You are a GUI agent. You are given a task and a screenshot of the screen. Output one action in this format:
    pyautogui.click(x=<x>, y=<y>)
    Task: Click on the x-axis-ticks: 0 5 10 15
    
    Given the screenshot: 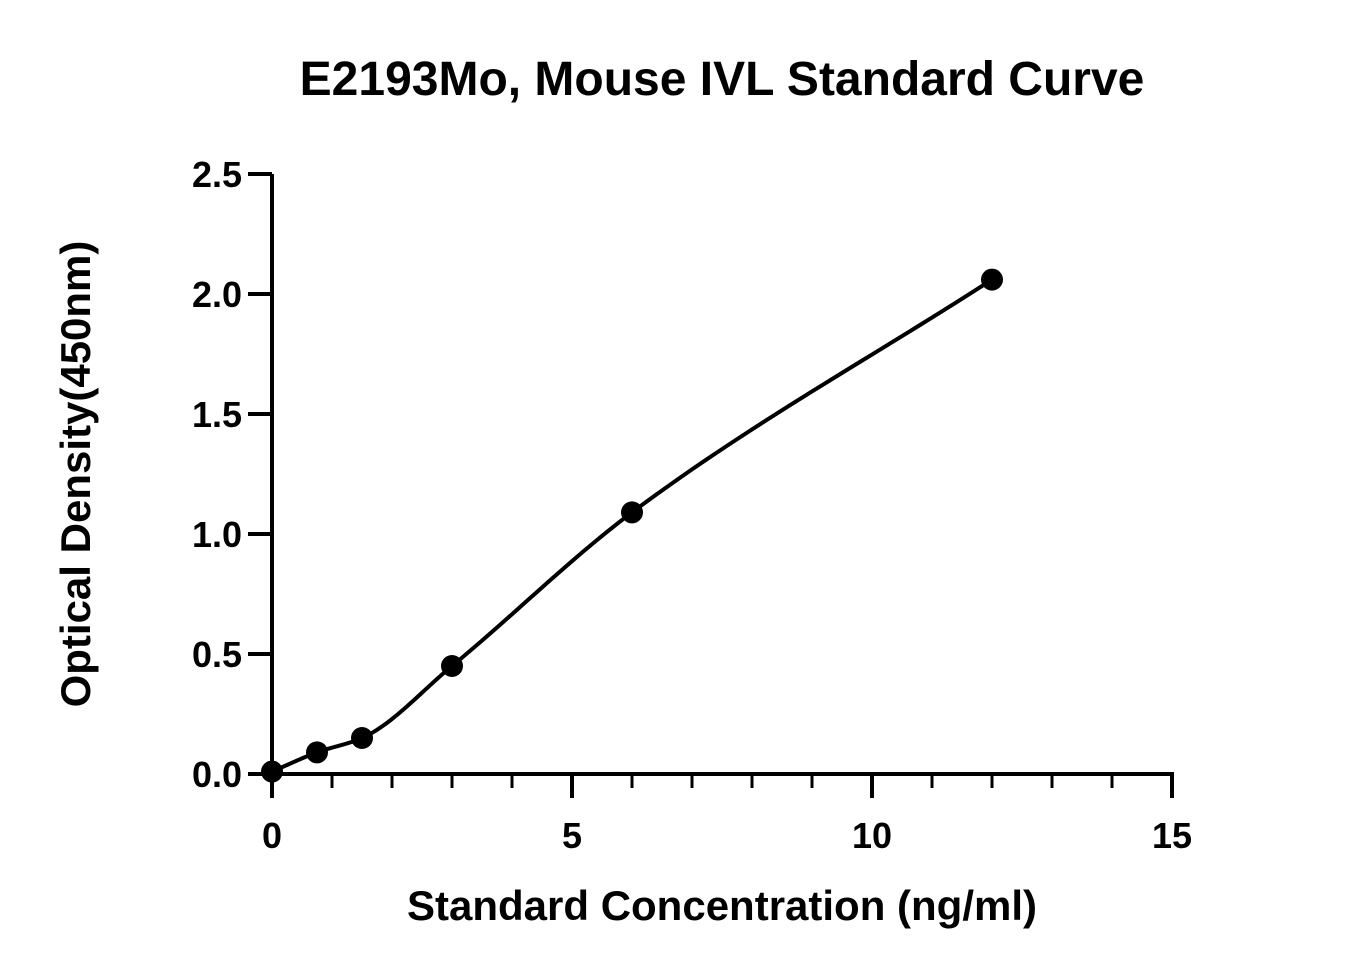 What is the action you would take?
    pyautogui.click(x=727, y=815)
    